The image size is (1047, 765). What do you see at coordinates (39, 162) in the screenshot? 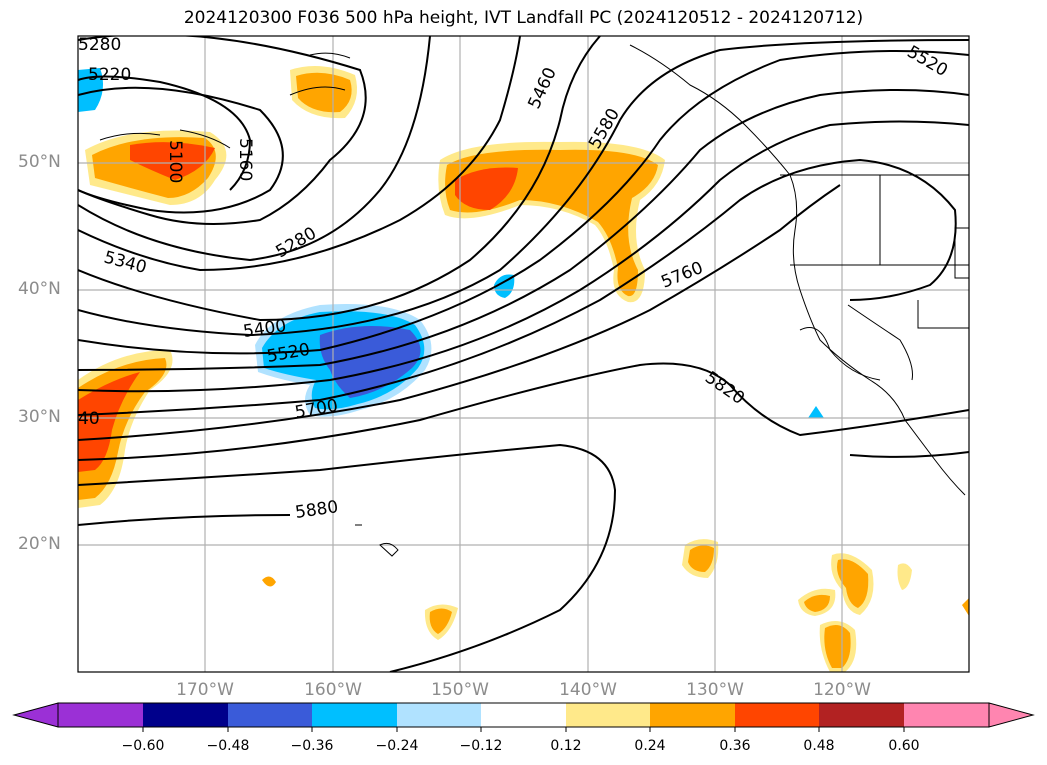
I see `lat-label-50n: 50°N` at bounding box center [39, 162].